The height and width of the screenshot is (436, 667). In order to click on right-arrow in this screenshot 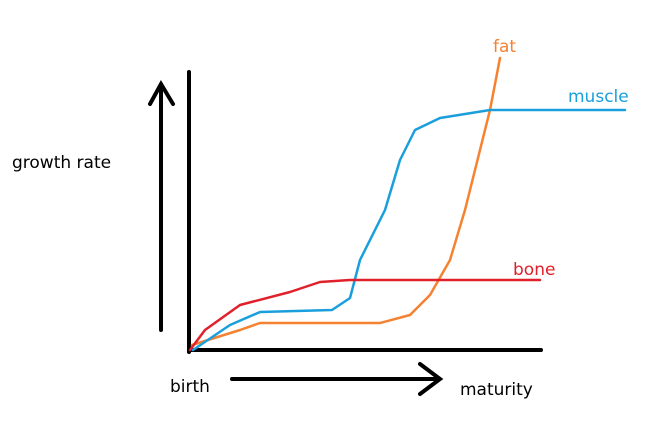, I will do `click(337, 379)`.